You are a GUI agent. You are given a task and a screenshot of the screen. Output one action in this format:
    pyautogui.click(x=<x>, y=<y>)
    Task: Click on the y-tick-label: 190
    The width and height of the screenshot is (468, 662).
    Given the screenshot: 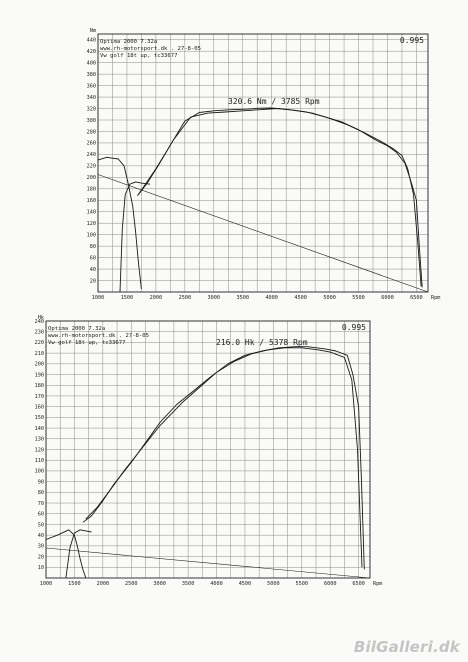 What is the action you would take?
    pyautogui.click(x=39, y=375)
    